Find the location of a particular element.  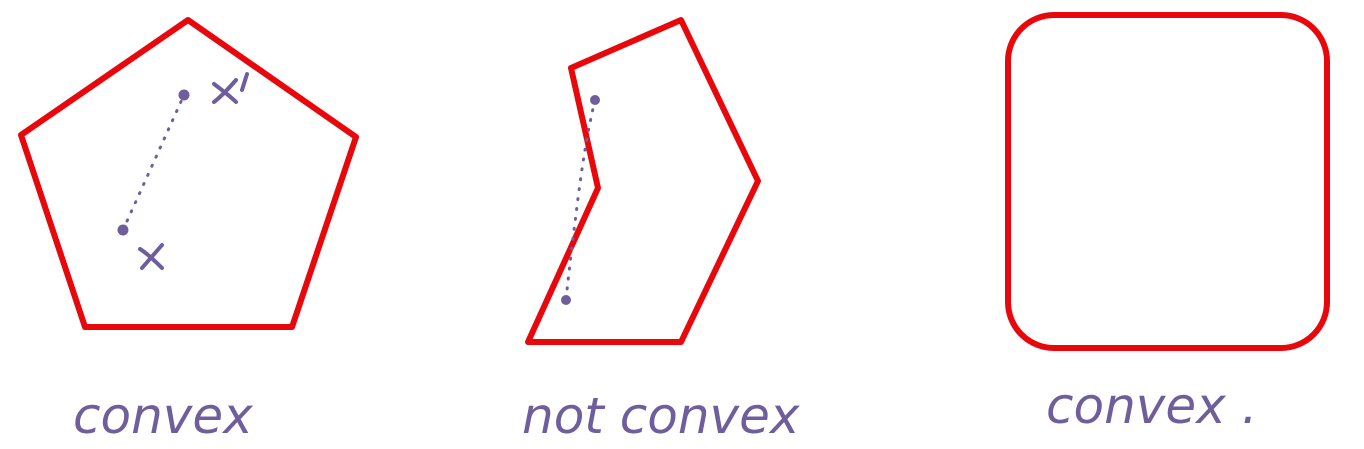

marker-x is located at coordinates (151, 256).